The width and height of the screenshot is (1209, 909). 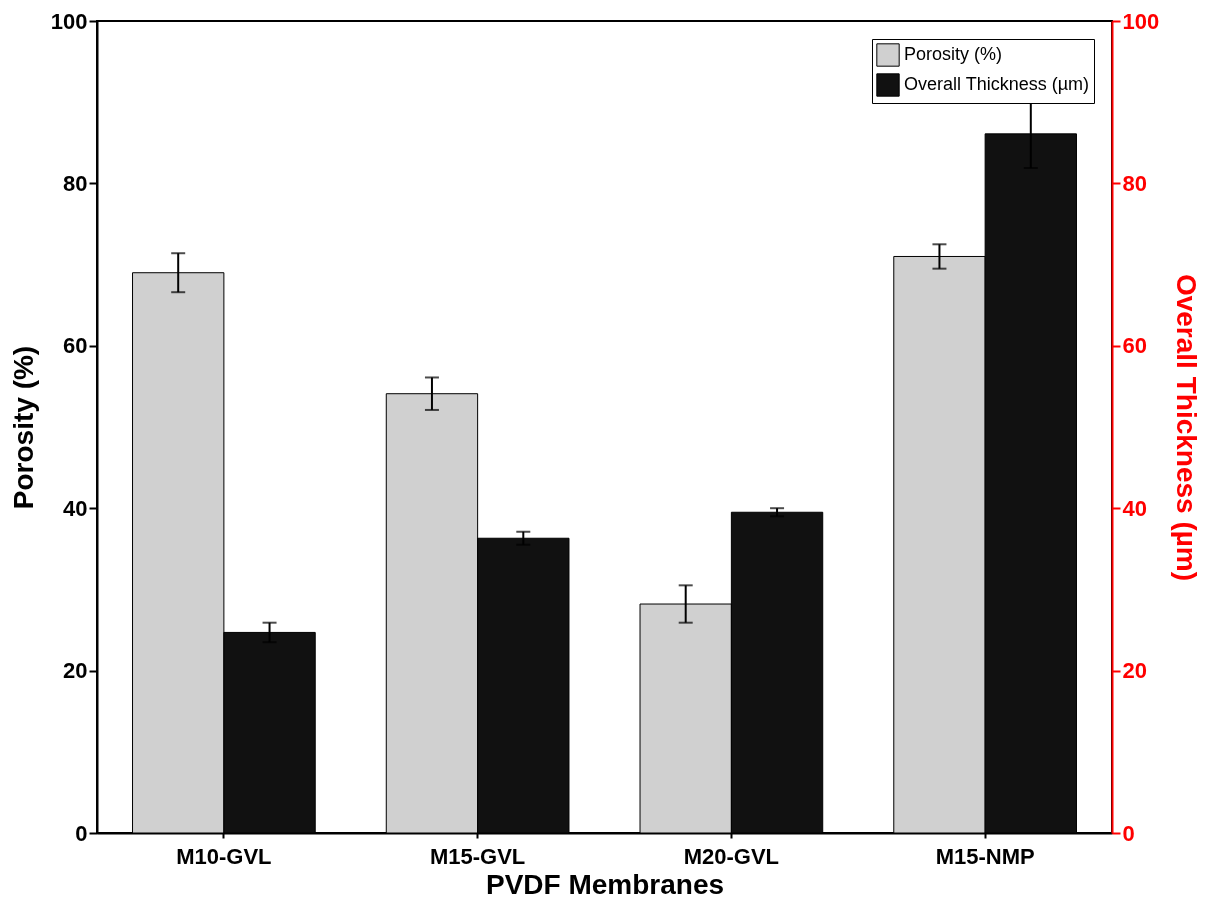 What do you see at coordinates (1134, 671) in the screenshot?
I see `y2-tick-label: 20` at bounding box center [1134, 671].